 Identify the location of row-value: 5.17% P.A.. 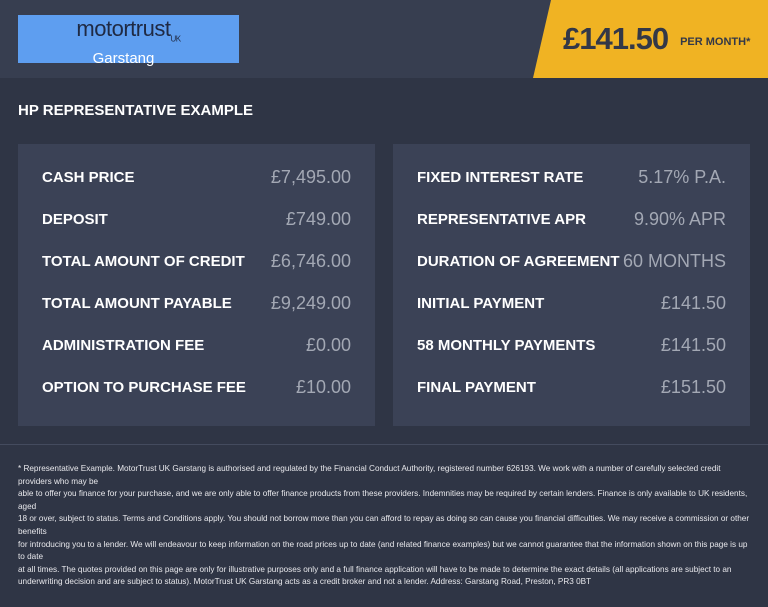
(682, 176).